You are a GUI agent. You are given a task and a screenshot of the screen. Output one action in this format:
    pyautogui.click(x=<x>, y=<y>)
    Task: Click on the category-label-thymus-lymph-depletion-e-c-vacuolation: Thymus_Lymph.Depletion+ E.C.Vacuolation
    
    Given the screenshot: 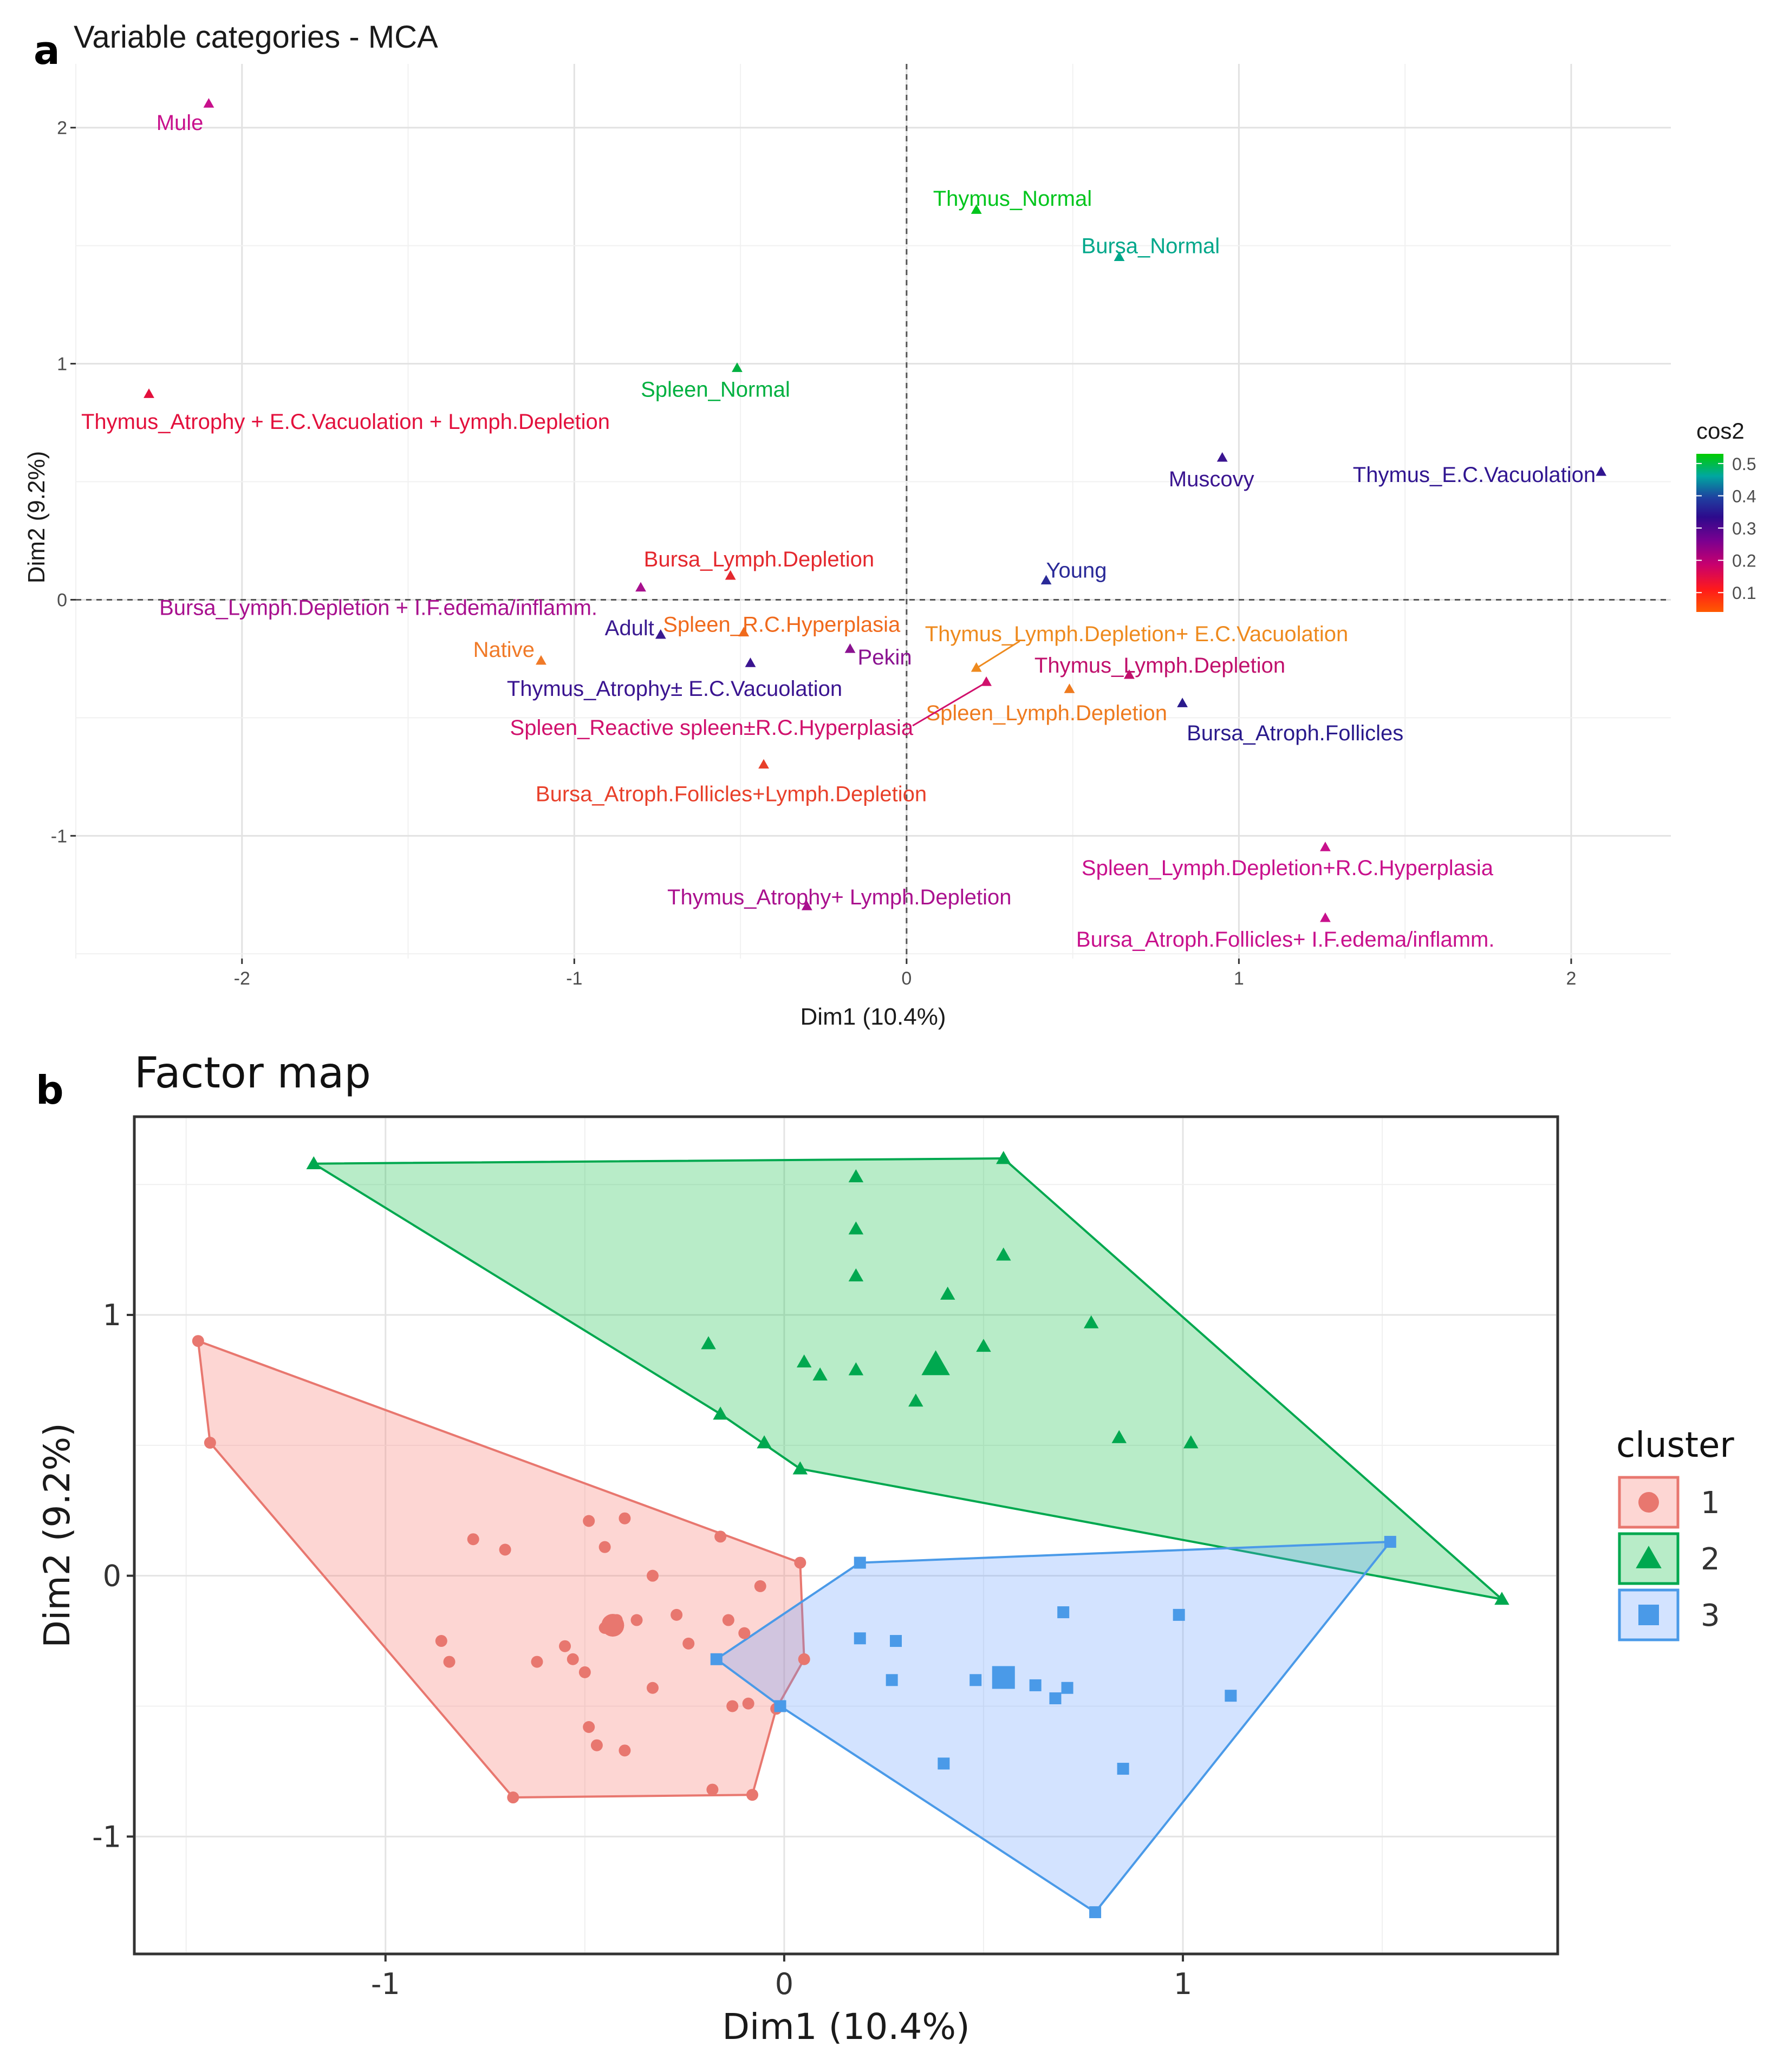 What is the action you would take?
    pyautogui.click(x=1137, y=634)
    